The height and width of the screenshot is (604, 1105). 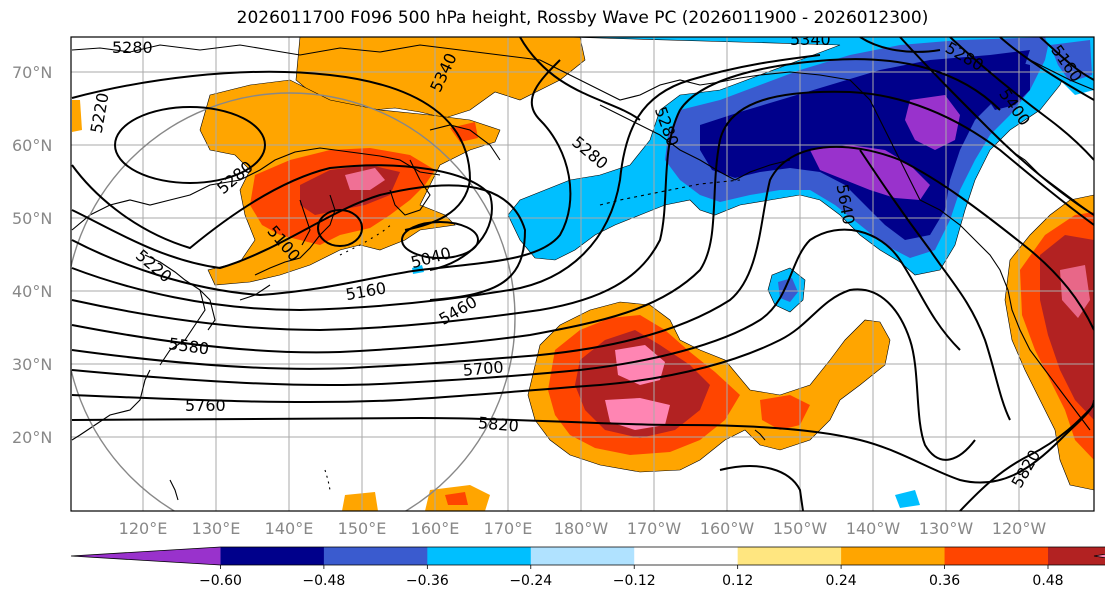 I want to click on lat-label: 20°N, so click(x=32, y=437).